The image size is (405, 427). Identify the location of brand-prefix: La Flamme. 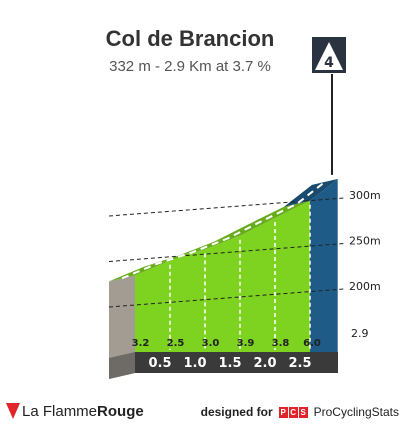
(60, 411).